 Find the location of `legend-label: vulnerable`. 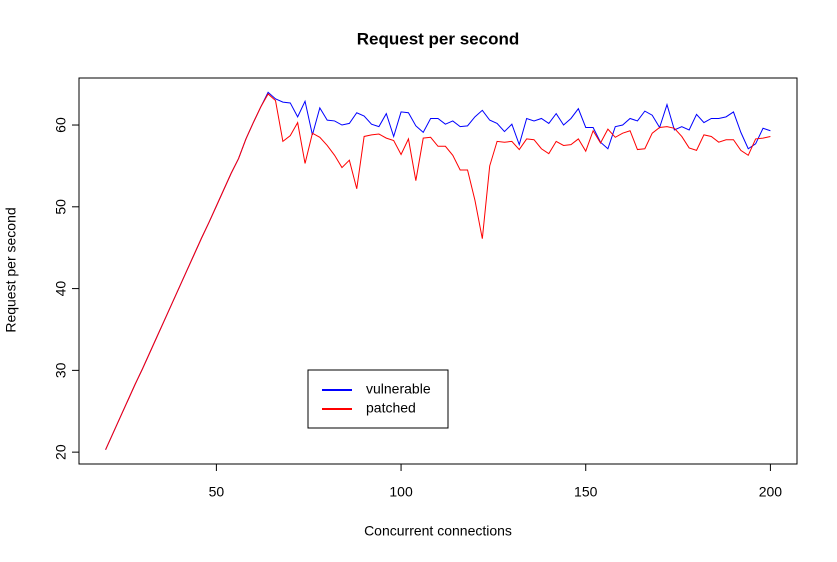

legend-label: vulnerable is located at coordinates (398, 389).